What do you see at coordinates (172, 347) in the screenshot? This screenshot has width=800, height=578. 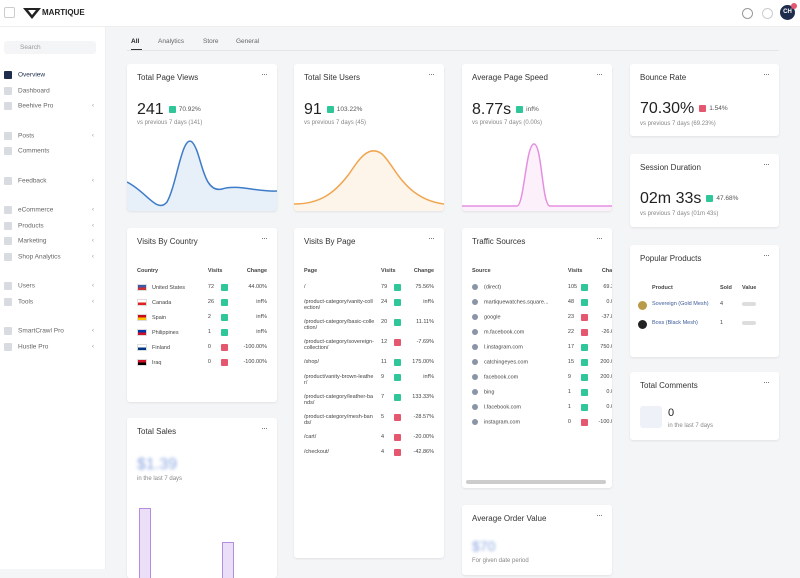 I see `cell: Finland` at bounding box center [172, 347].